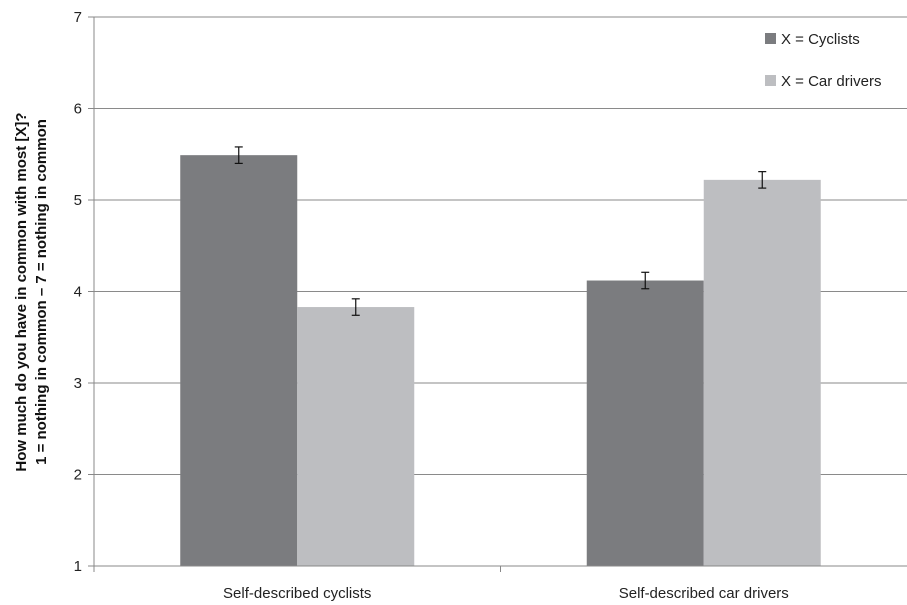 Image resolution: width=907 pixels, height=605 pixels. What do you see at coordinates (78, 17) in the screenshot?
I see `y-tick-label: 7` at bounding box center [78, 17].